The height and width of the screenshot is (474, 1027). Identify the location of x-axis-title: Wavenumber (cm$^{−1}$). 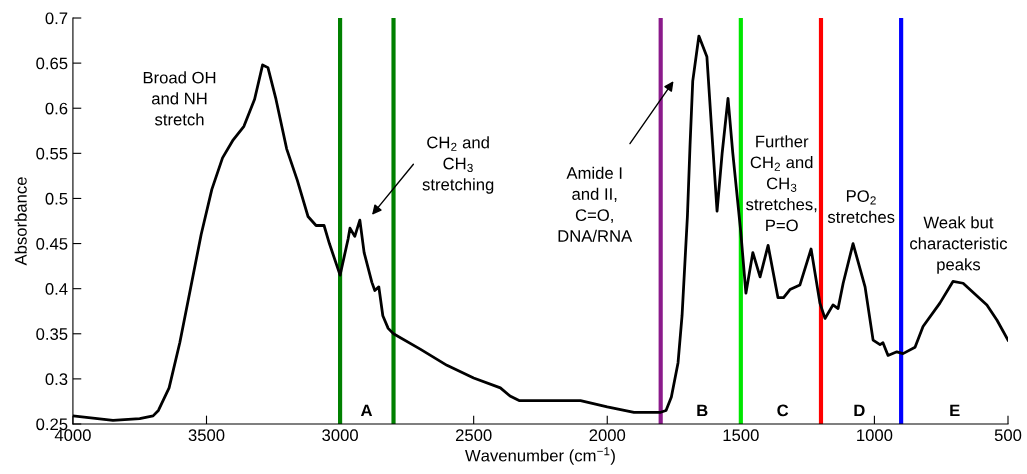
(540, 456).